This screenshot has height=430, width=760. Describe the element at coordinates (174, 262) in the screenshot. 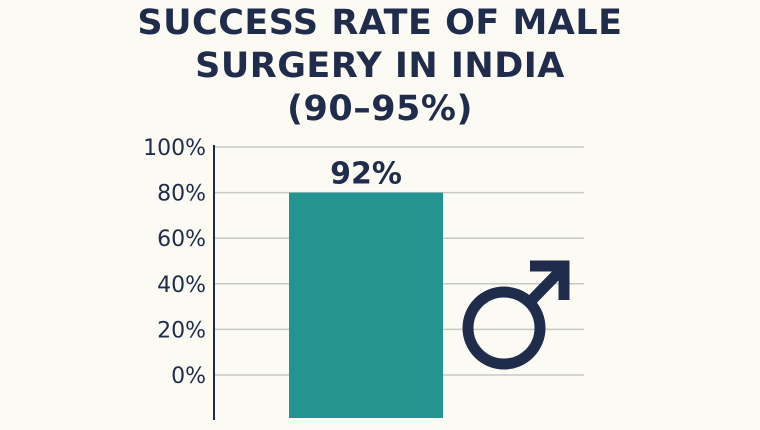

I see `y-axis-tick-labels: 0% 20% 40% 60% 80% 100%` at that location.